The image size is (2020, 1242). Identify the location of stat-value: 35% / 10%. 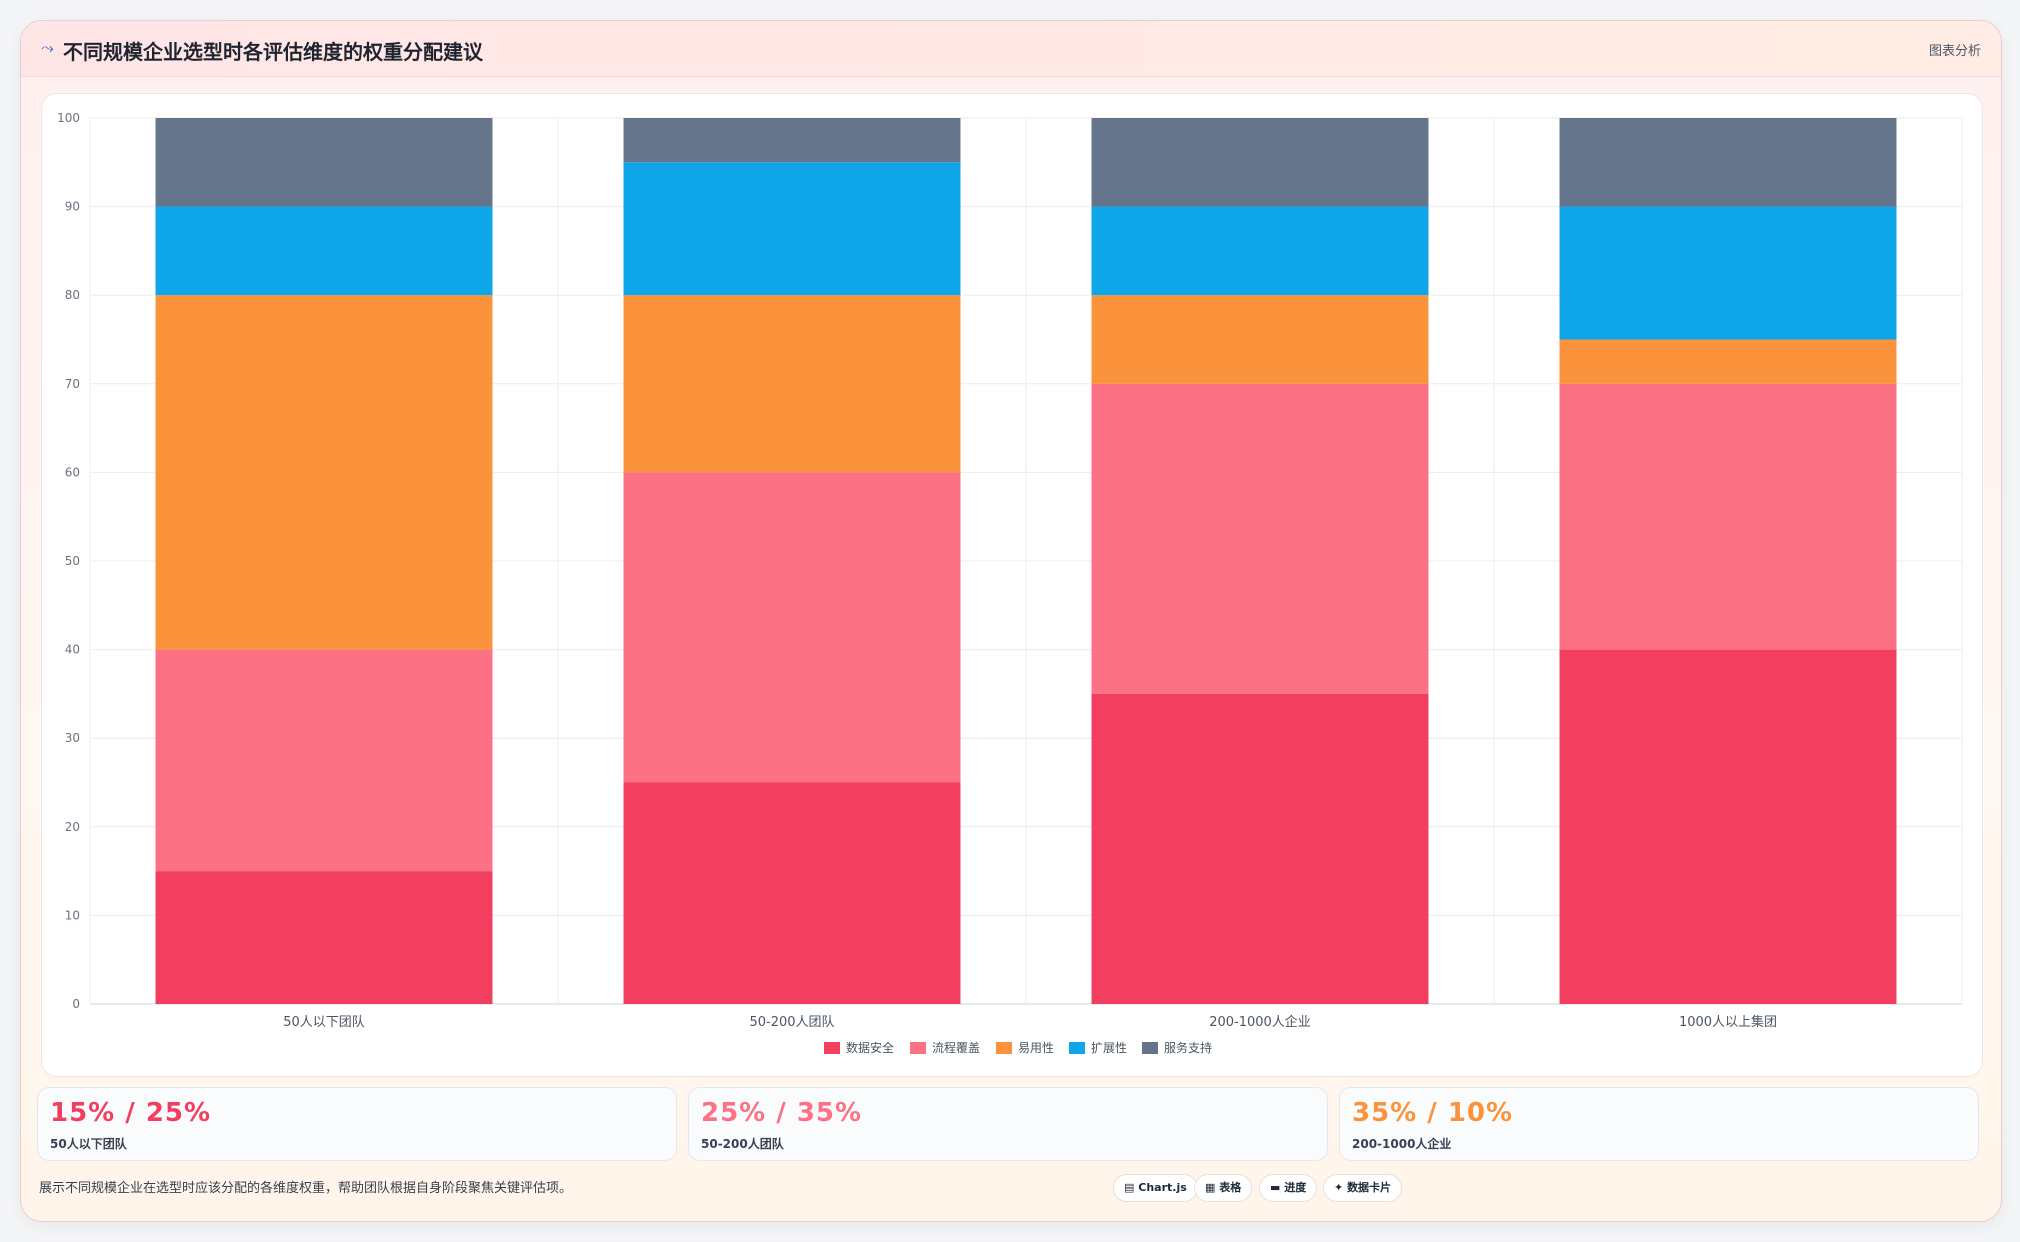
(1433, 1113).